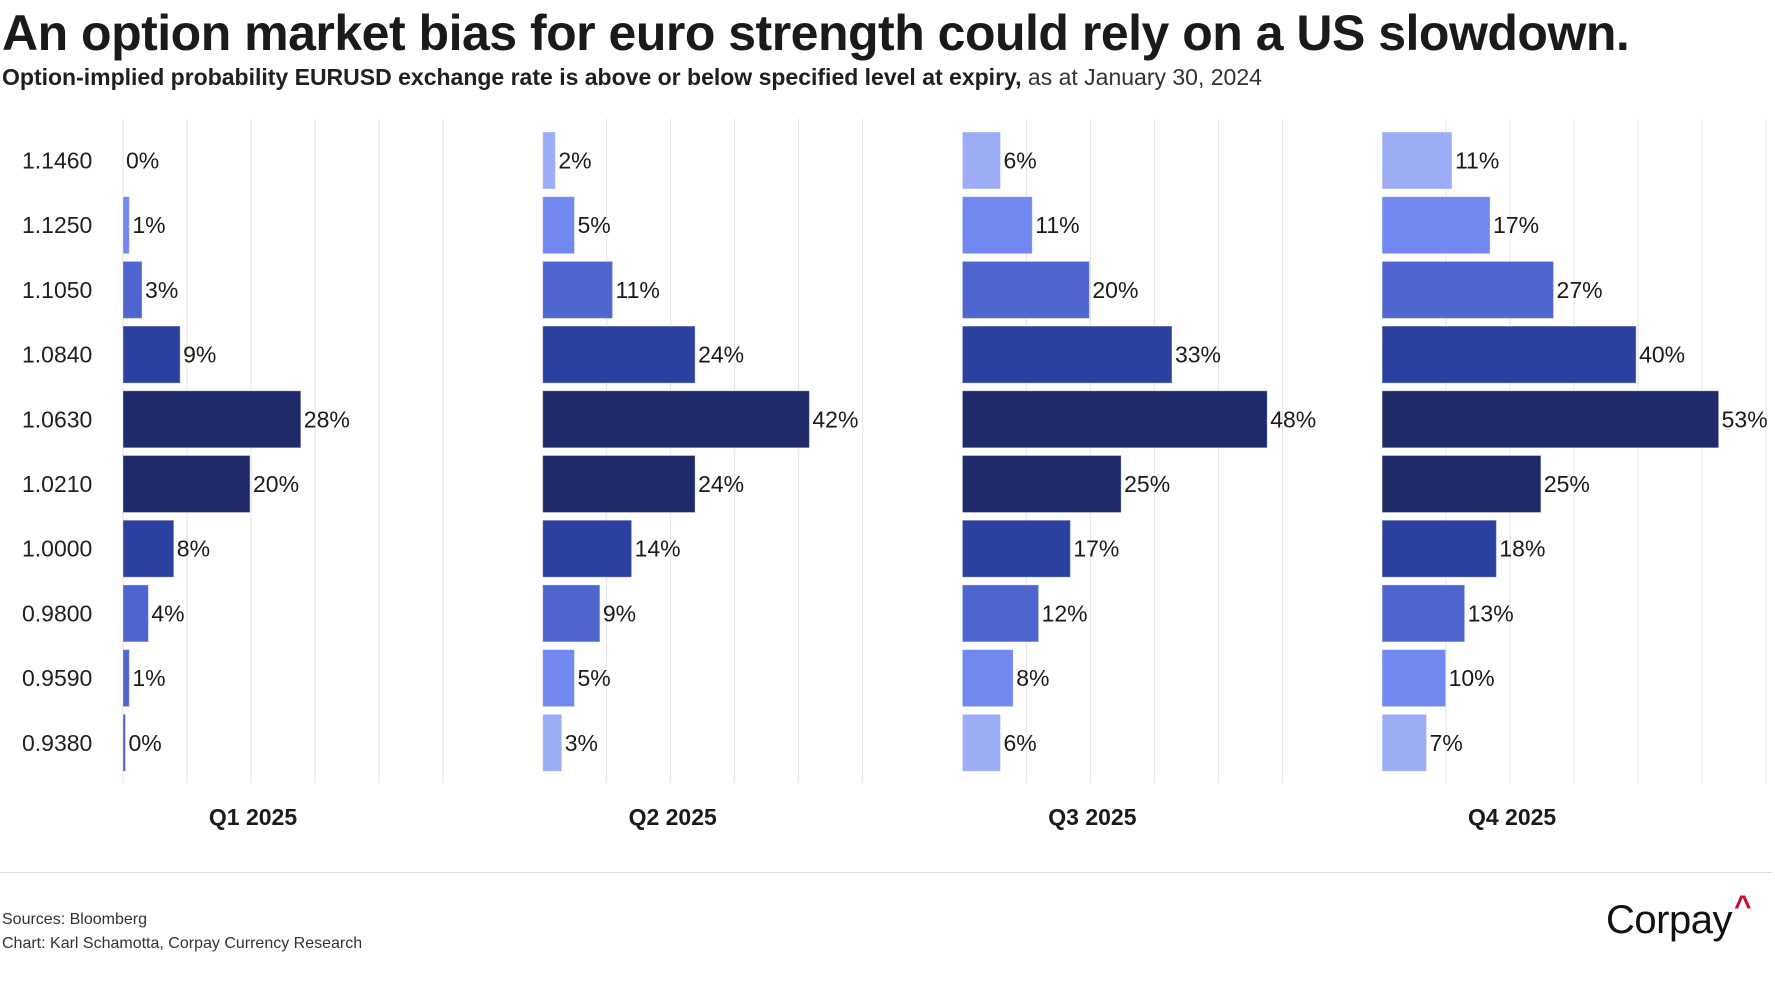 The width and height of the screenshot is (1775, 1000). I want to click on data-label: 28%, so click(327, 419).